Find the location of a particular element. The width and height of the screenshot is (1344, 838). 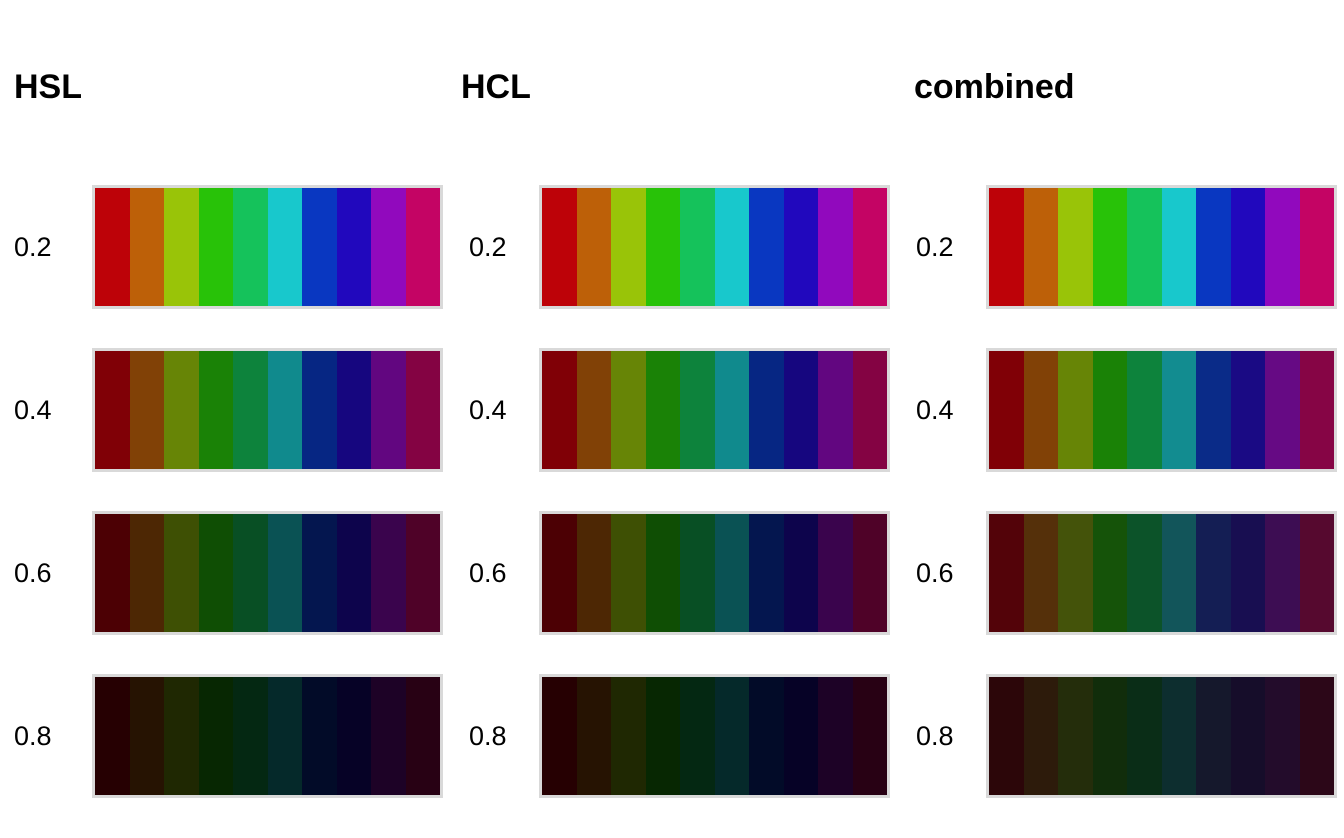

swatch-cell-hsl-0.8: 0.8 is located at coordinates (223, 736).